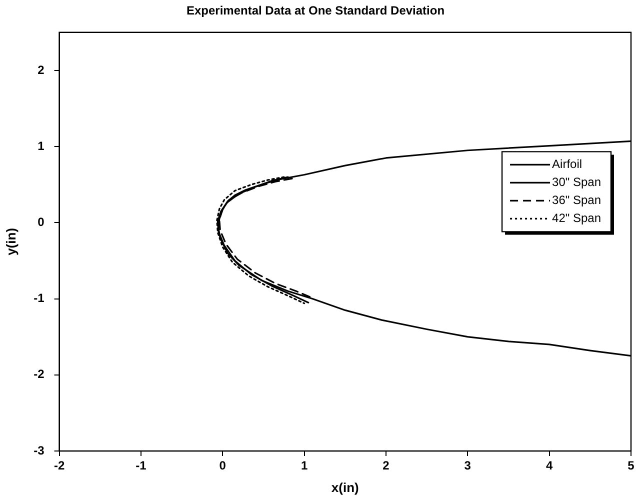 The width and height of the screenshot is (639, 500). I want to click on x-tick-label: 4, so click(549, 465).